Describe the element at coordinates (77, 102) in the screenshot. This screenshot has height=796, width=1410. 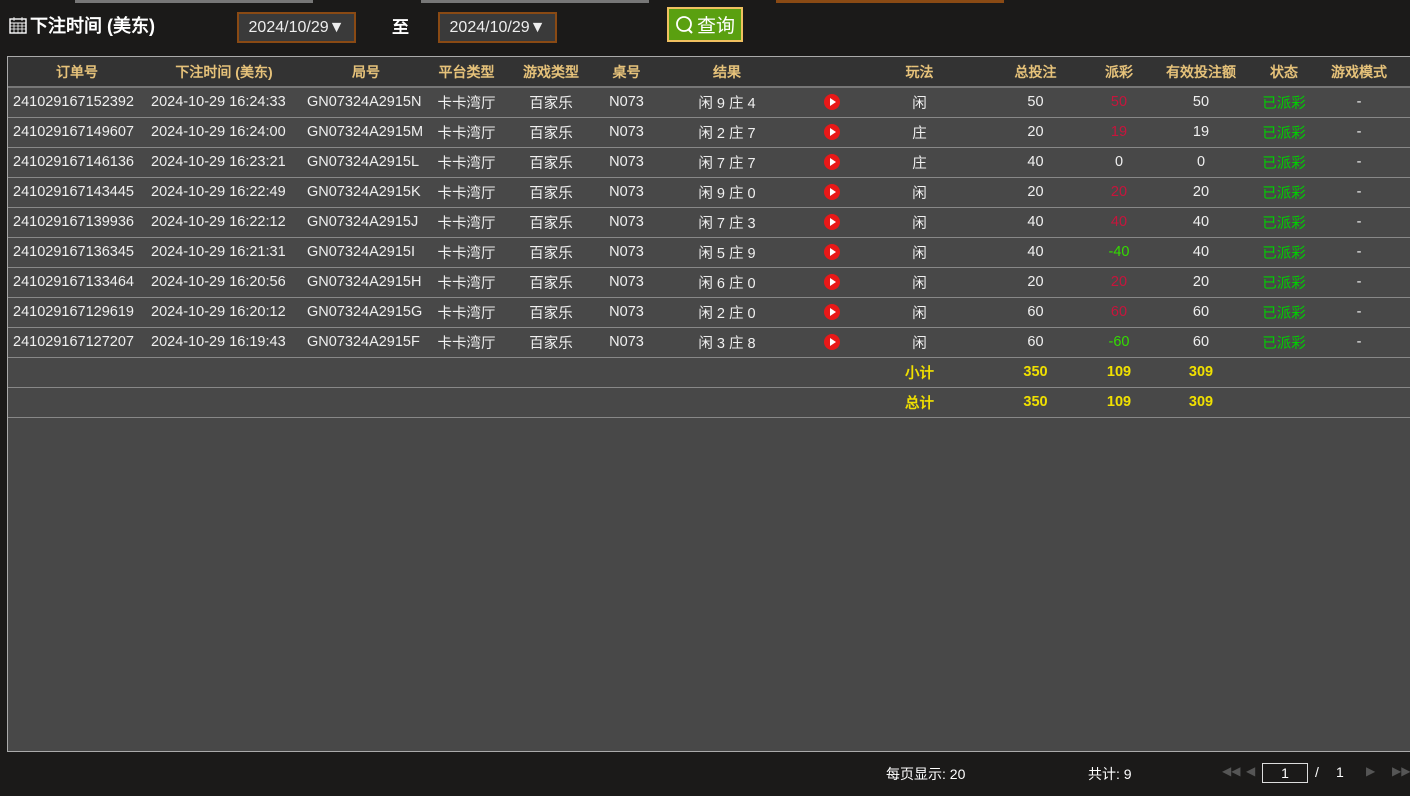
I see `cell-order: 241029167152392` at that location.